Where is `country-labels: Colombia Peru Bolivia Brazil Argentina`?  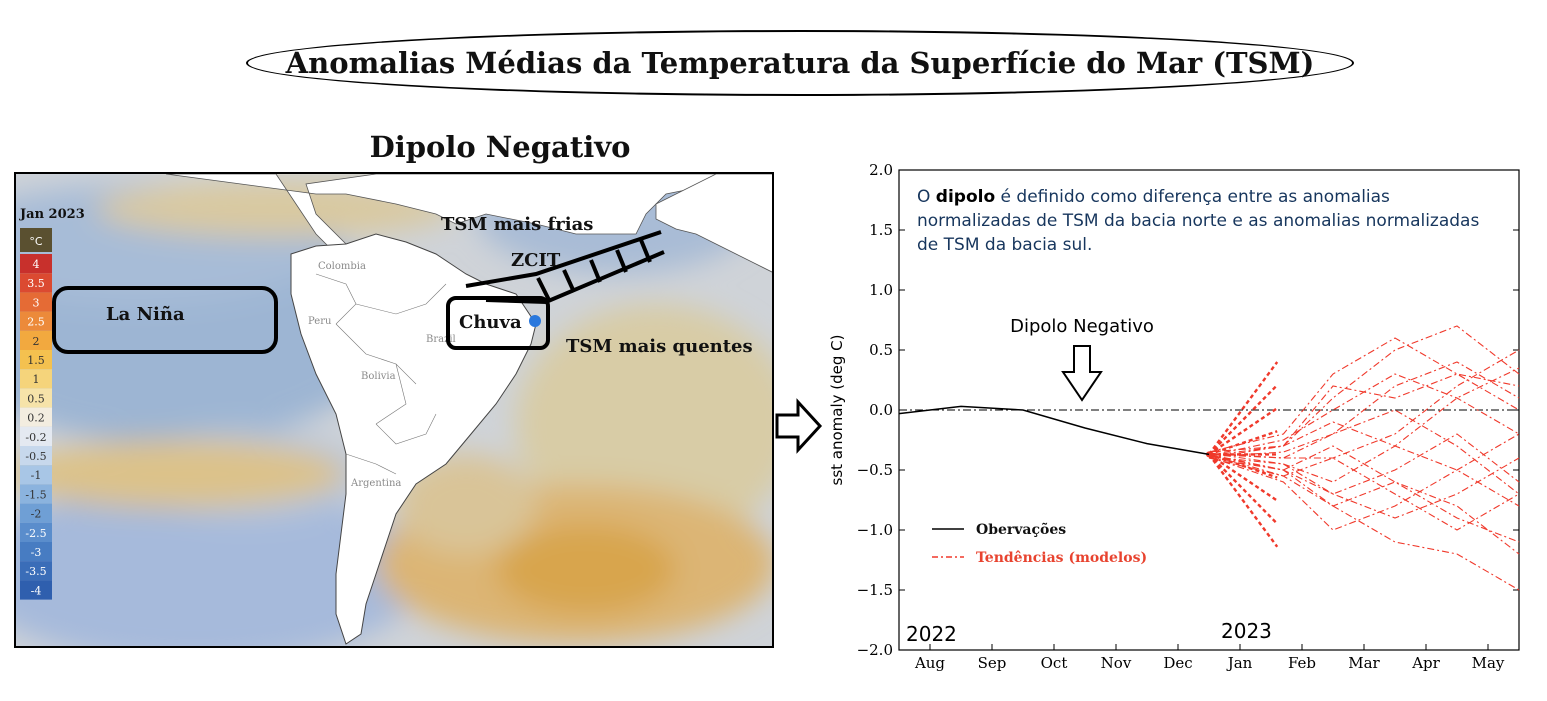
country-labels: Colombia Peru Bolivia Brazil Argentina is located at coordinates (382, 375).